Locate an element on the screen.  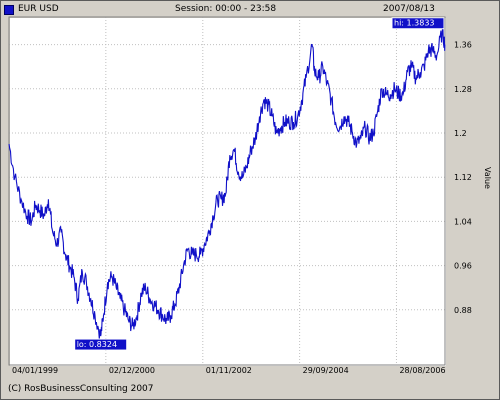
y-tick-label: 1.28 is located at coordinates (463, 89).